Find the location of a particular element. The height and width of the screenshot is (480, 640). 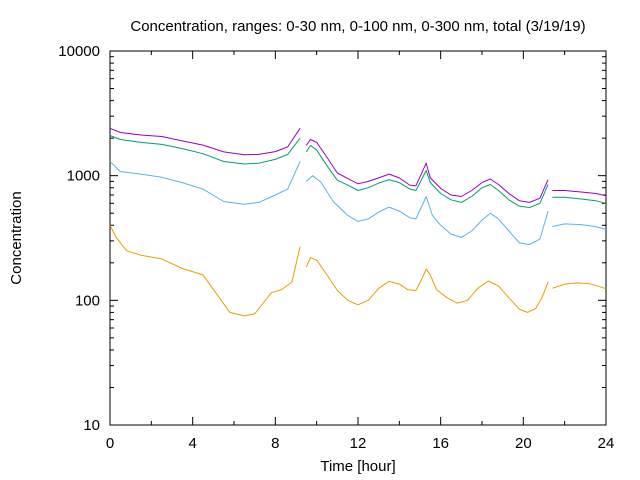

x-tick-label: 24 is located at coordinates (606, 443).